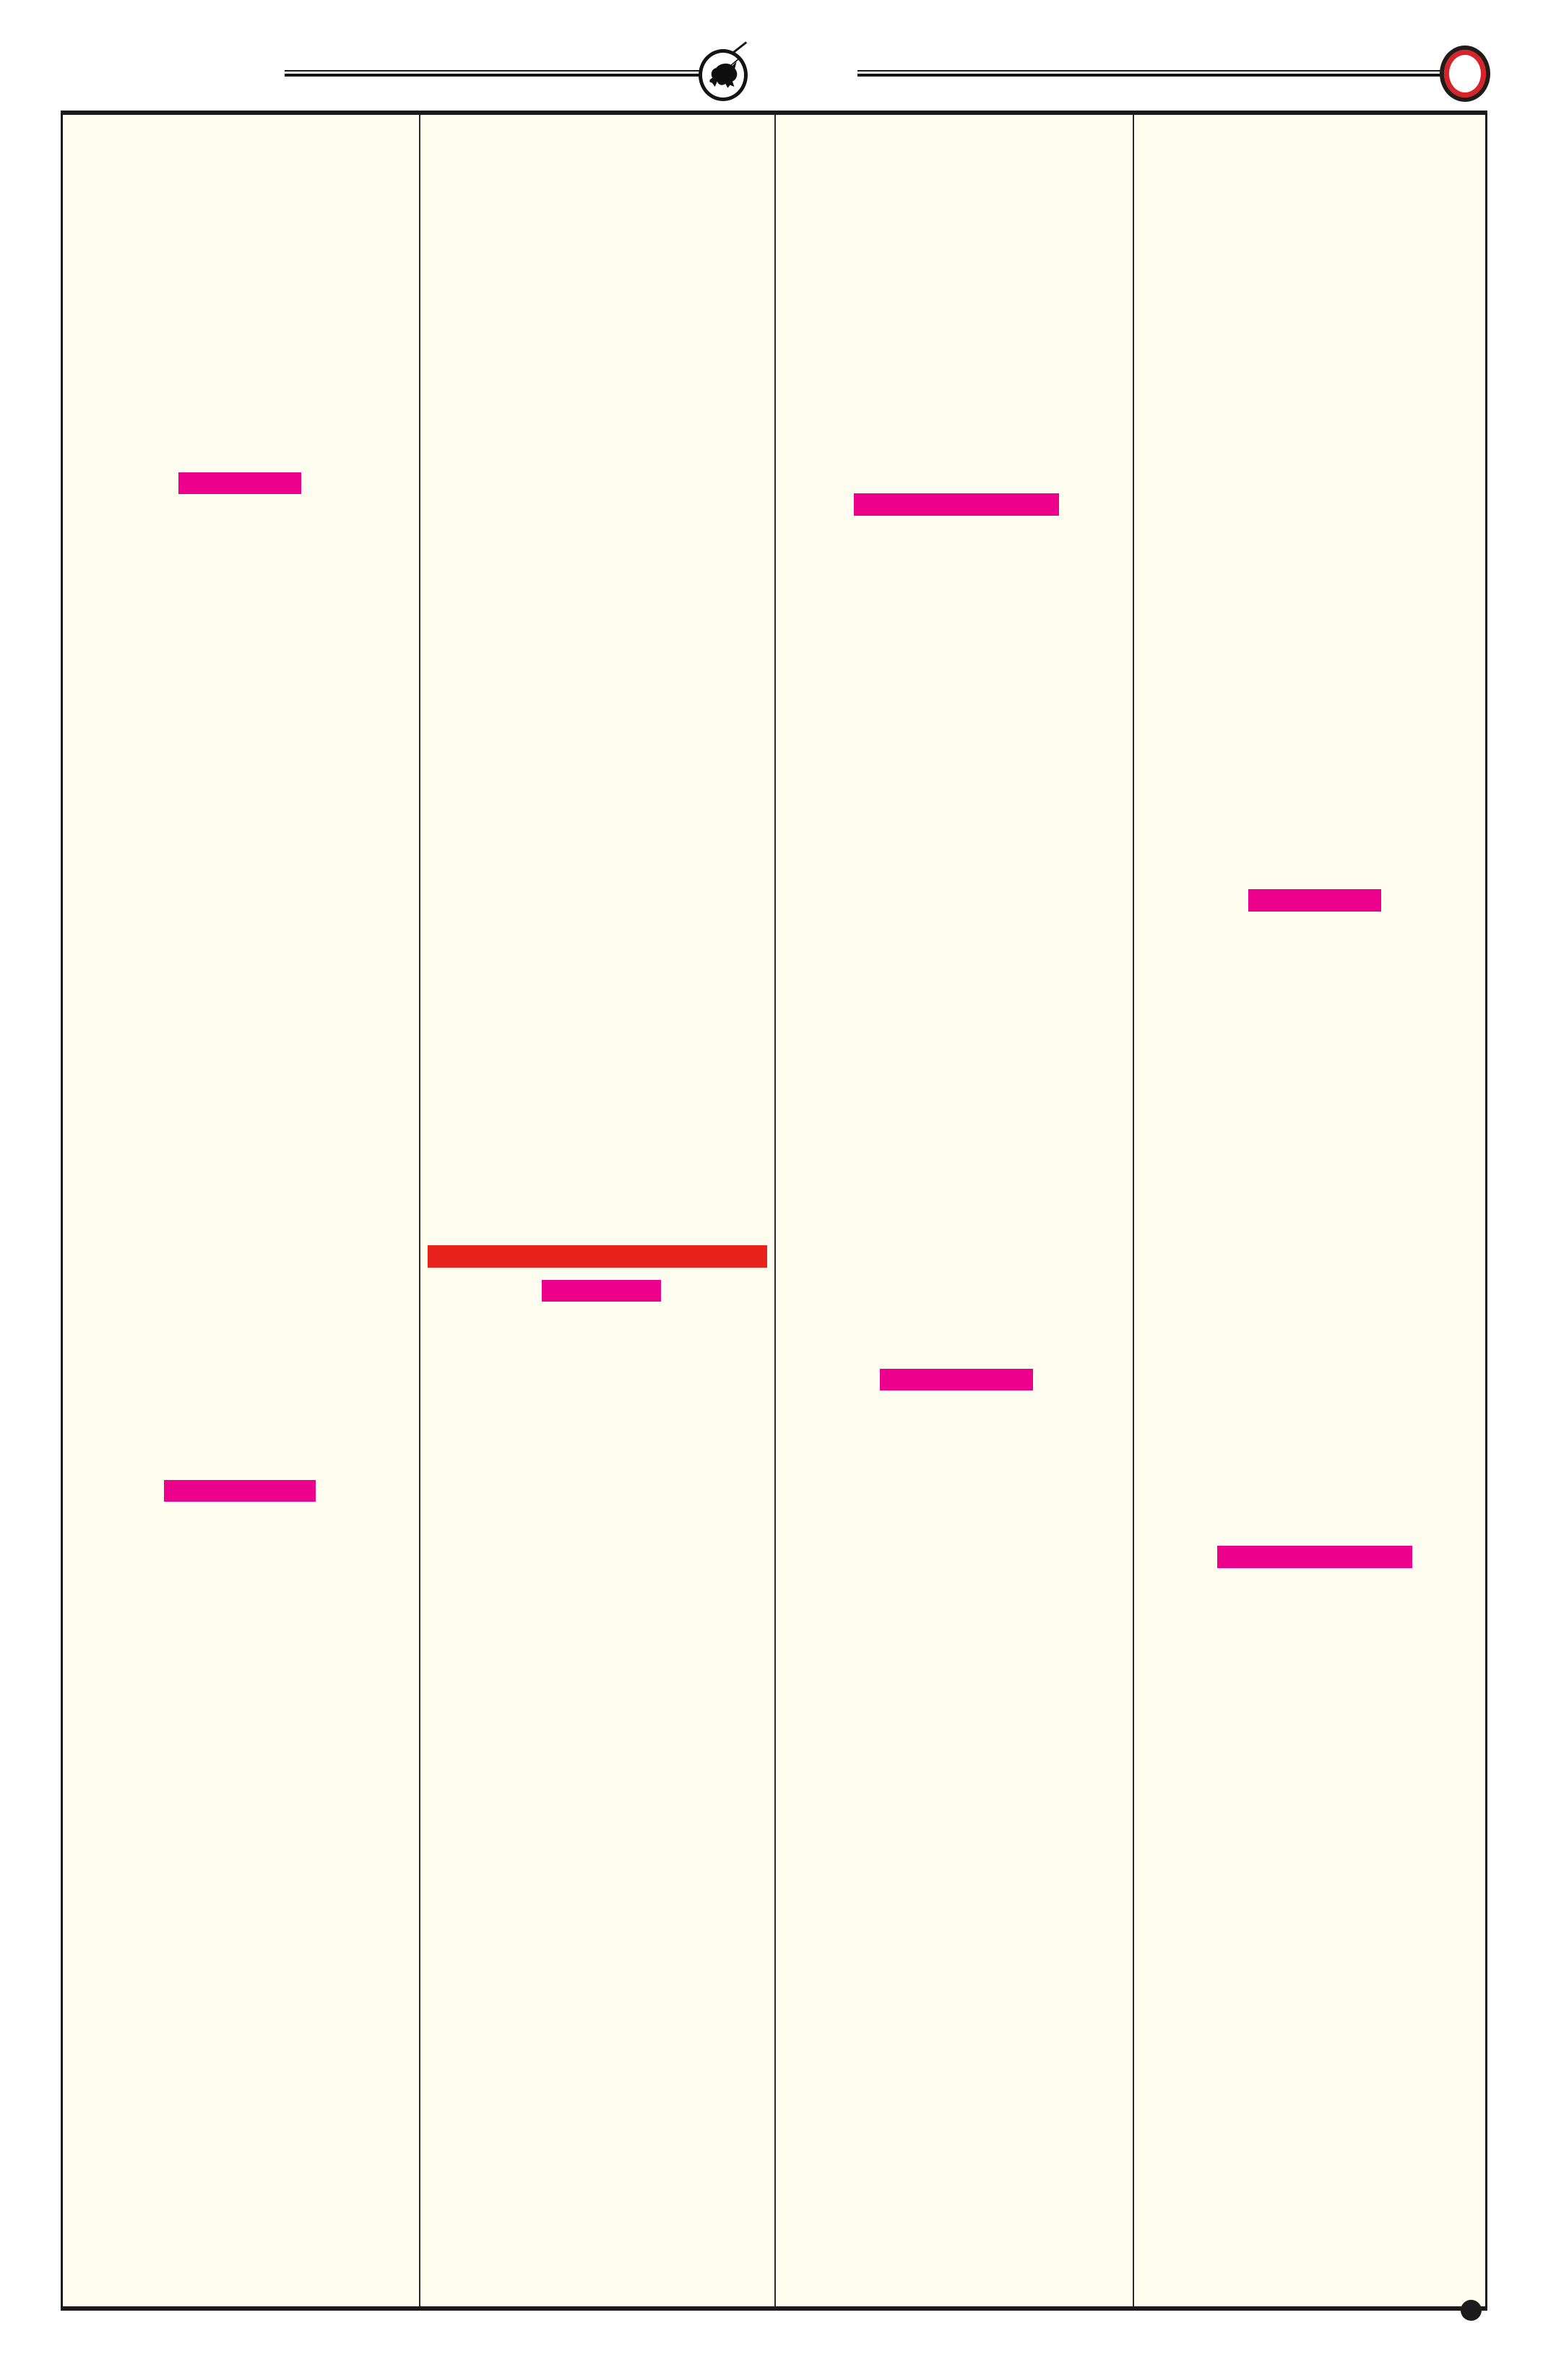  Describe the element at coordinates (1465, 74) in the screenshot. I see `ring-circle-icon` at that location.